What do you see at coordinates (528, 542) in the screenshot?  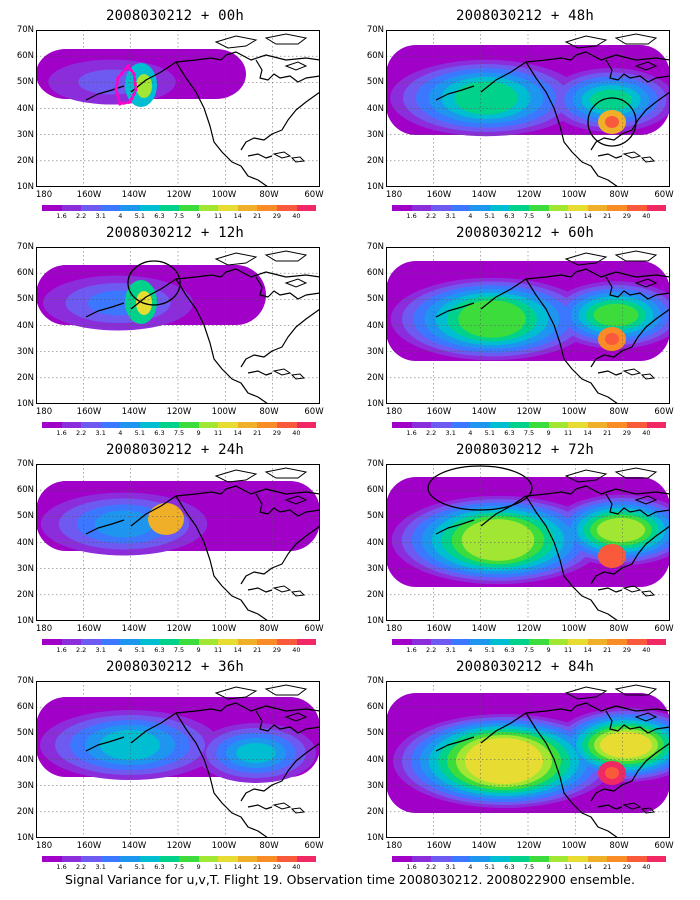 I see `variance-map` at bounding box center [528, 542].